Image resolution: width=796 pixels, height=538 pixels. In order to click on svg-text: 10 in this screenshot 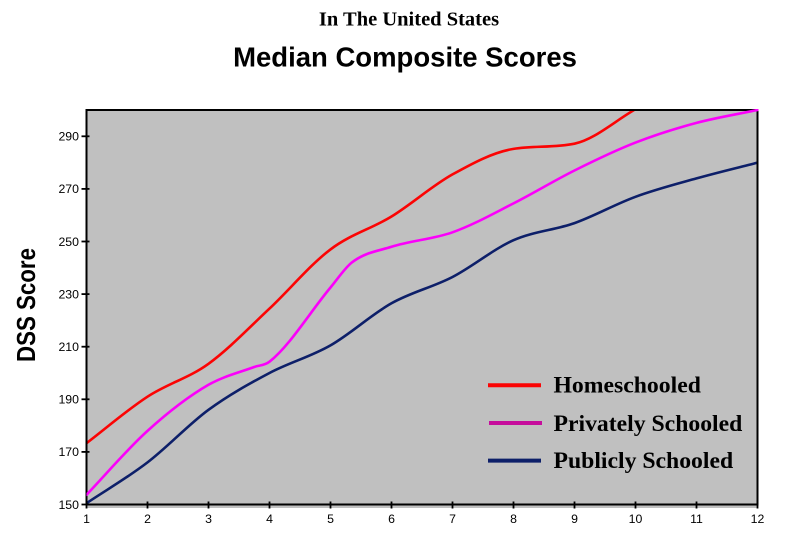, I will do `click(636, 519)`.